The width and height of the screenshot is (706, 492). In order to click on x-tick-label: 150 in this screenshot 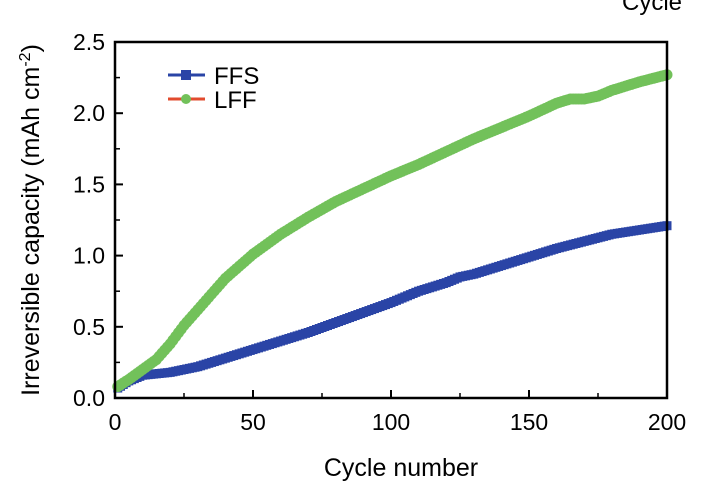, I will do `click(529, 422)`.